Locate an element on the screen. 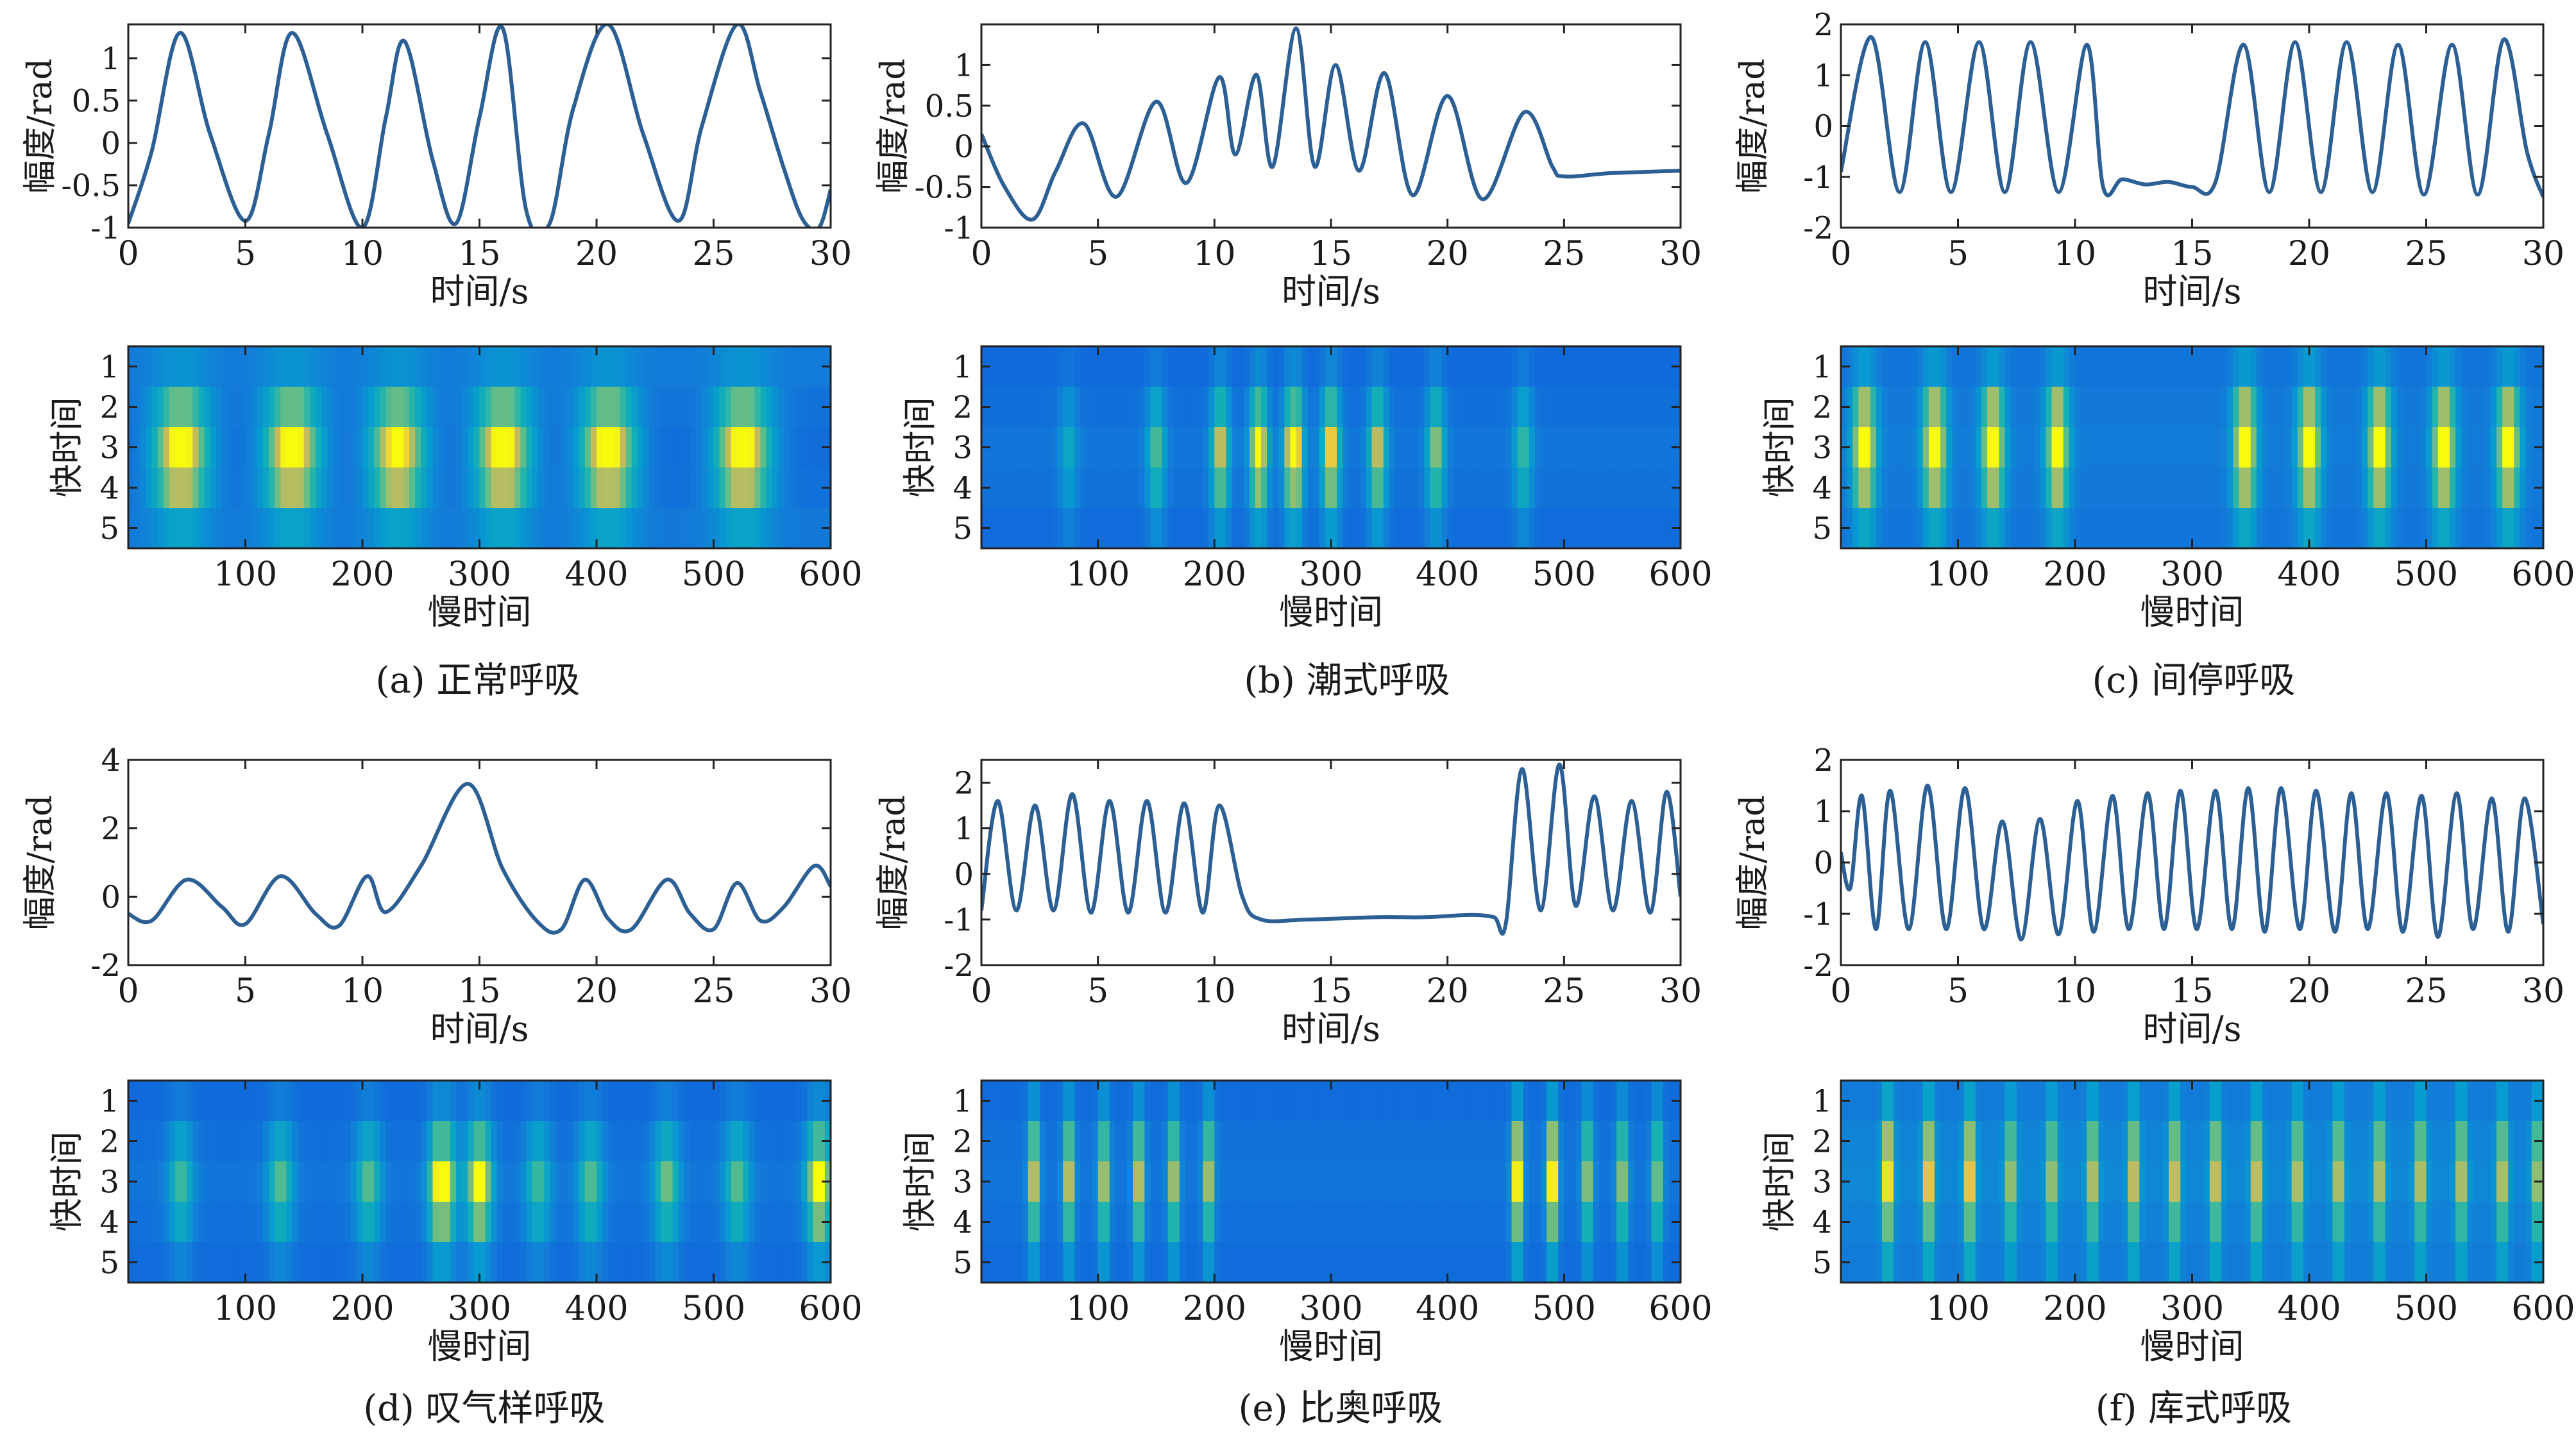 The height and width of the screenshot is (1439, 2576). panel-a-wave-ytick-label: 0.5 is located at coordinates (96, 101).